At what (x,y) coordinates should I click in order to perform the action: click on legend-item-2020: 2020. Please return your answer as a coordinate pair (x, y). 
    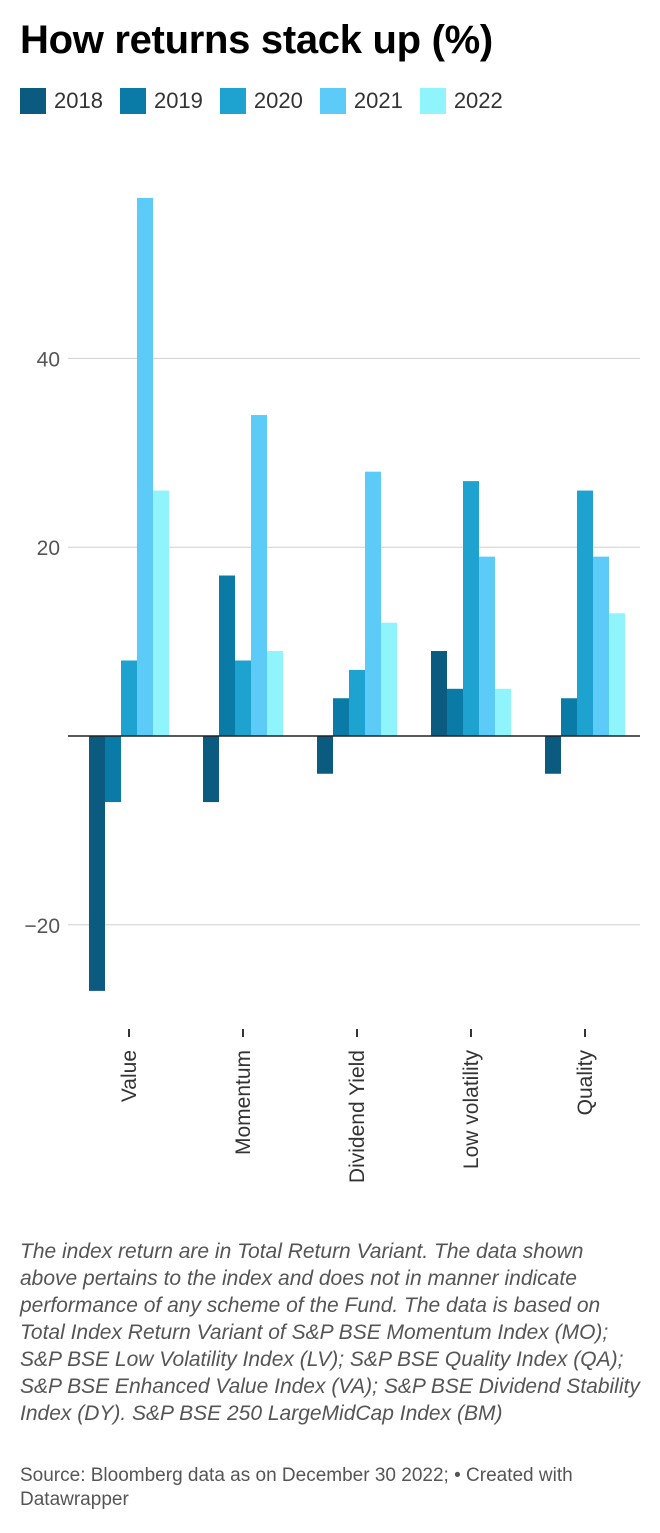
    Looking at the image, I should click on (261, 101).